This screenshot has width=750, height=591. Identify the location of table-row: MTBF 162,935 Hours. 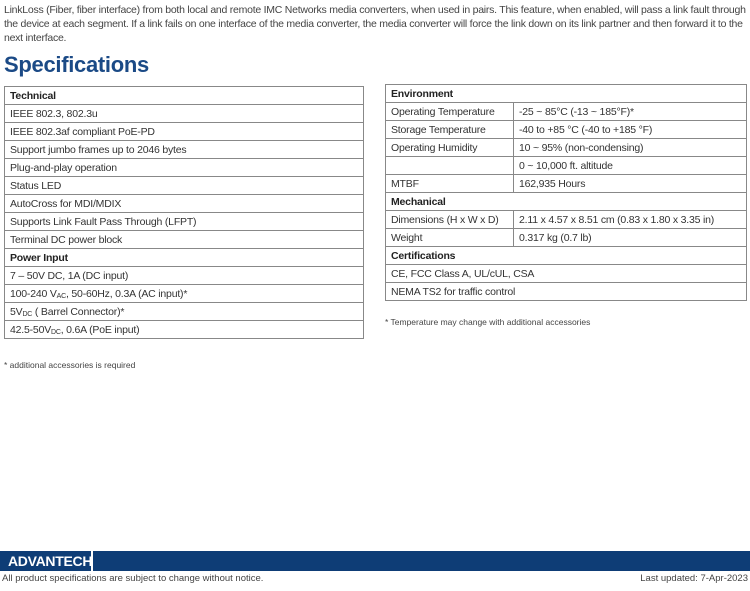
(566, 183).